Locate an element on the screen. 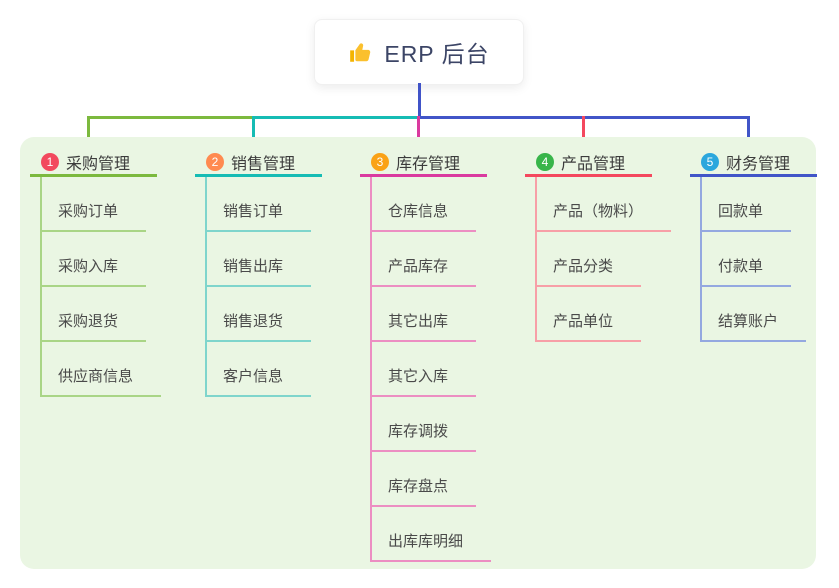 The height and width of the screenshot is (588, 839). child-node-stock-taking: 库存盘点 is located at coordinates (423, 479).